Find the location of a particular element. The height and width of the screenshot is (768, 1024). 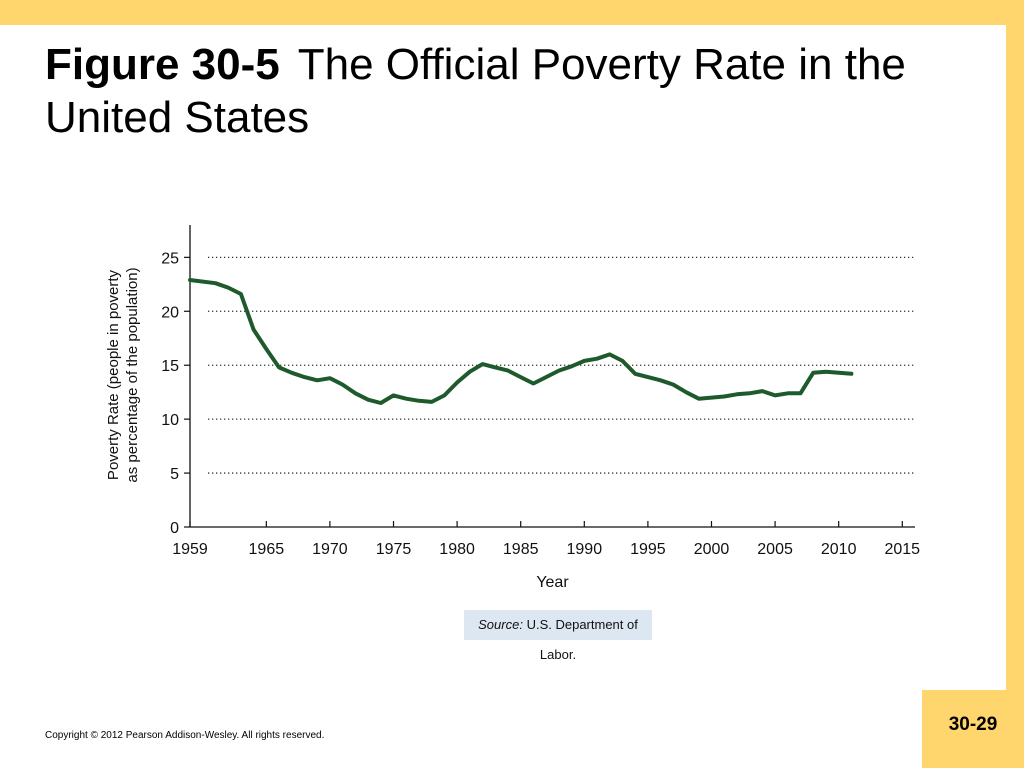

y-tick-label: 0 is located at coordinates (174, 528).